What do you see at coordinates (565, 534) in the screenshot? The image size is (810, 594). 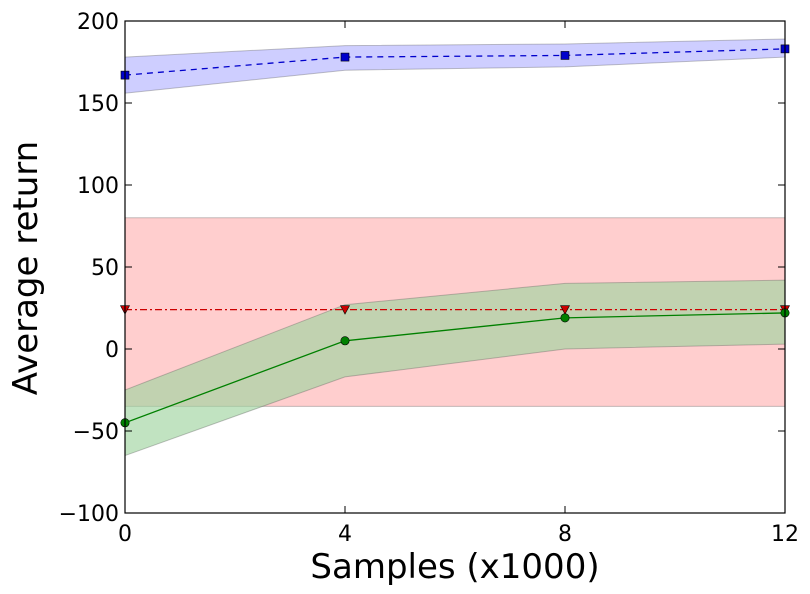 I see `x-tick-label: 8` at bounding box center [565, 534].